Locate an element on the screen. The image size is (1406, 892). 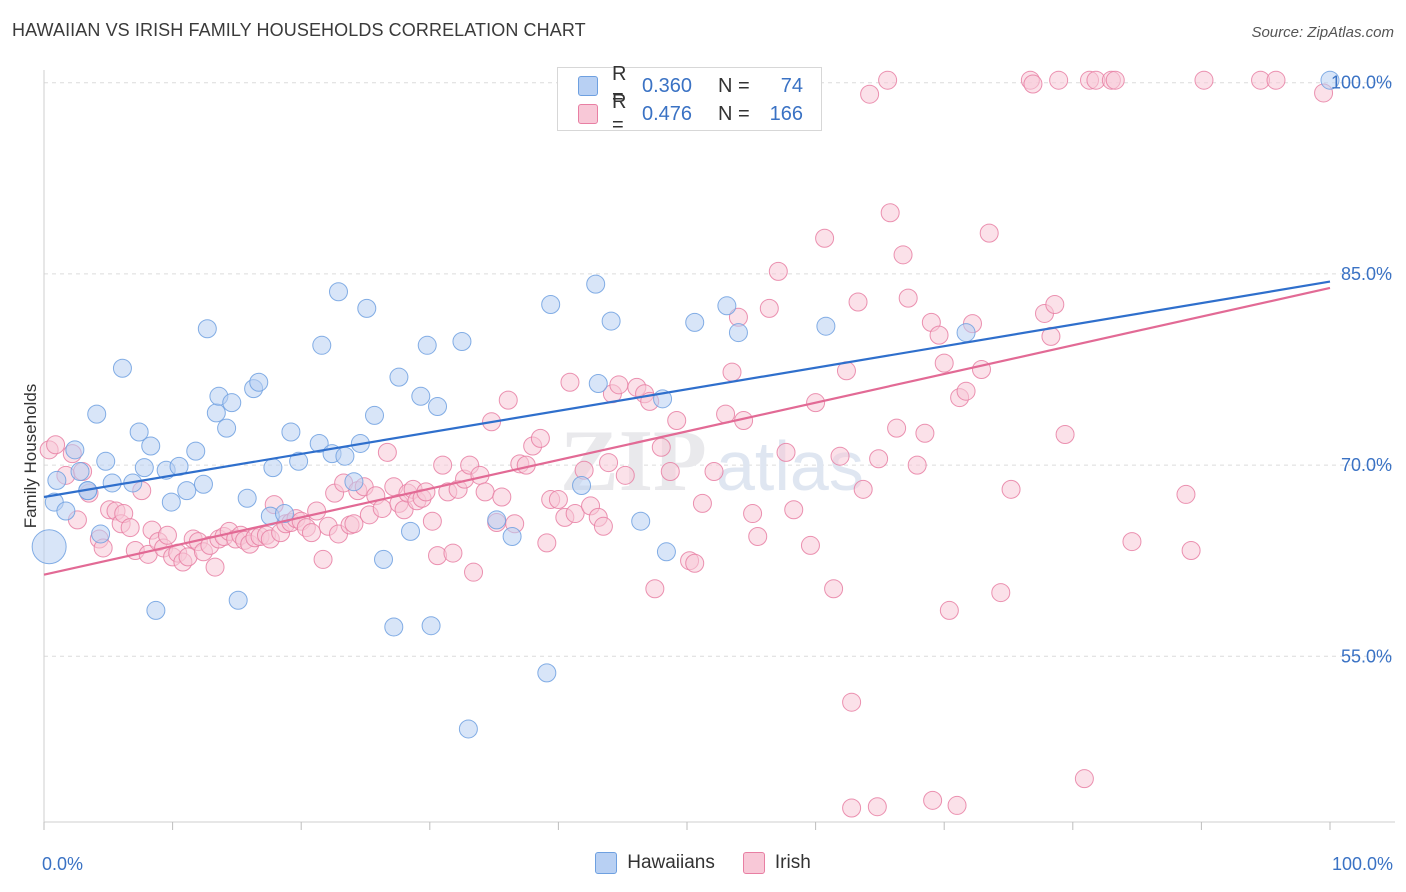
bottom-legend-swatch-irish is located at coordinates (753, 863).